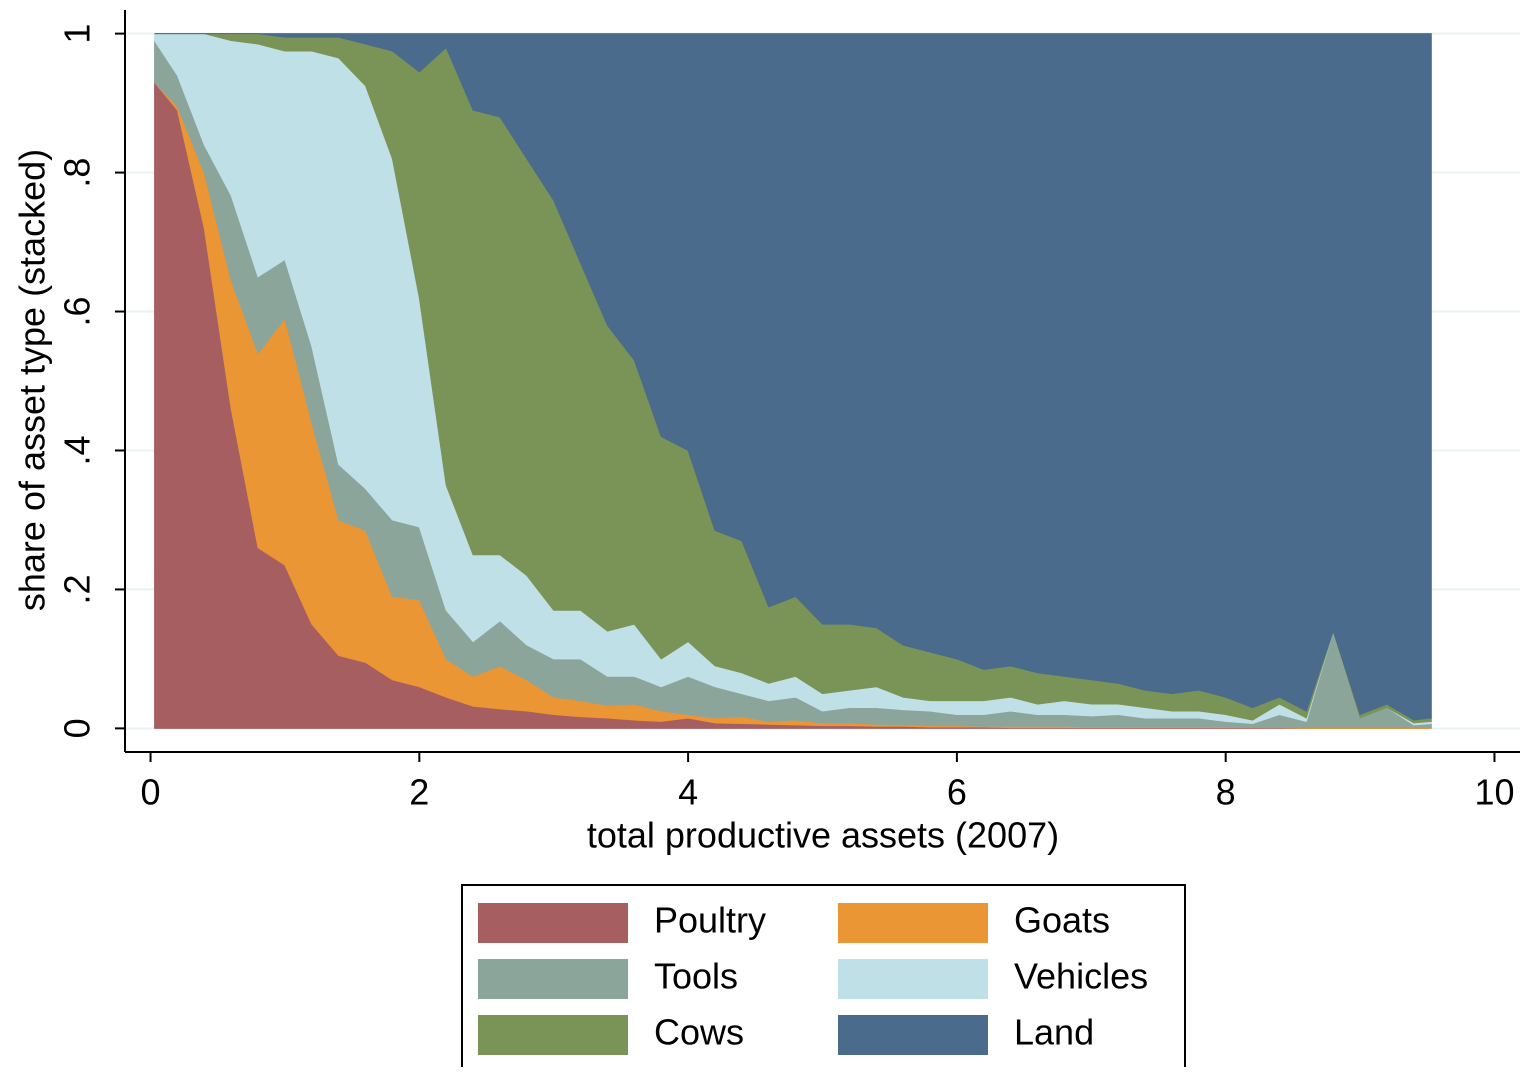 Image resolution: width=1526 pixels, height=1072 pixels. I want to click on y-tick-label: .6, so click(77, 312).